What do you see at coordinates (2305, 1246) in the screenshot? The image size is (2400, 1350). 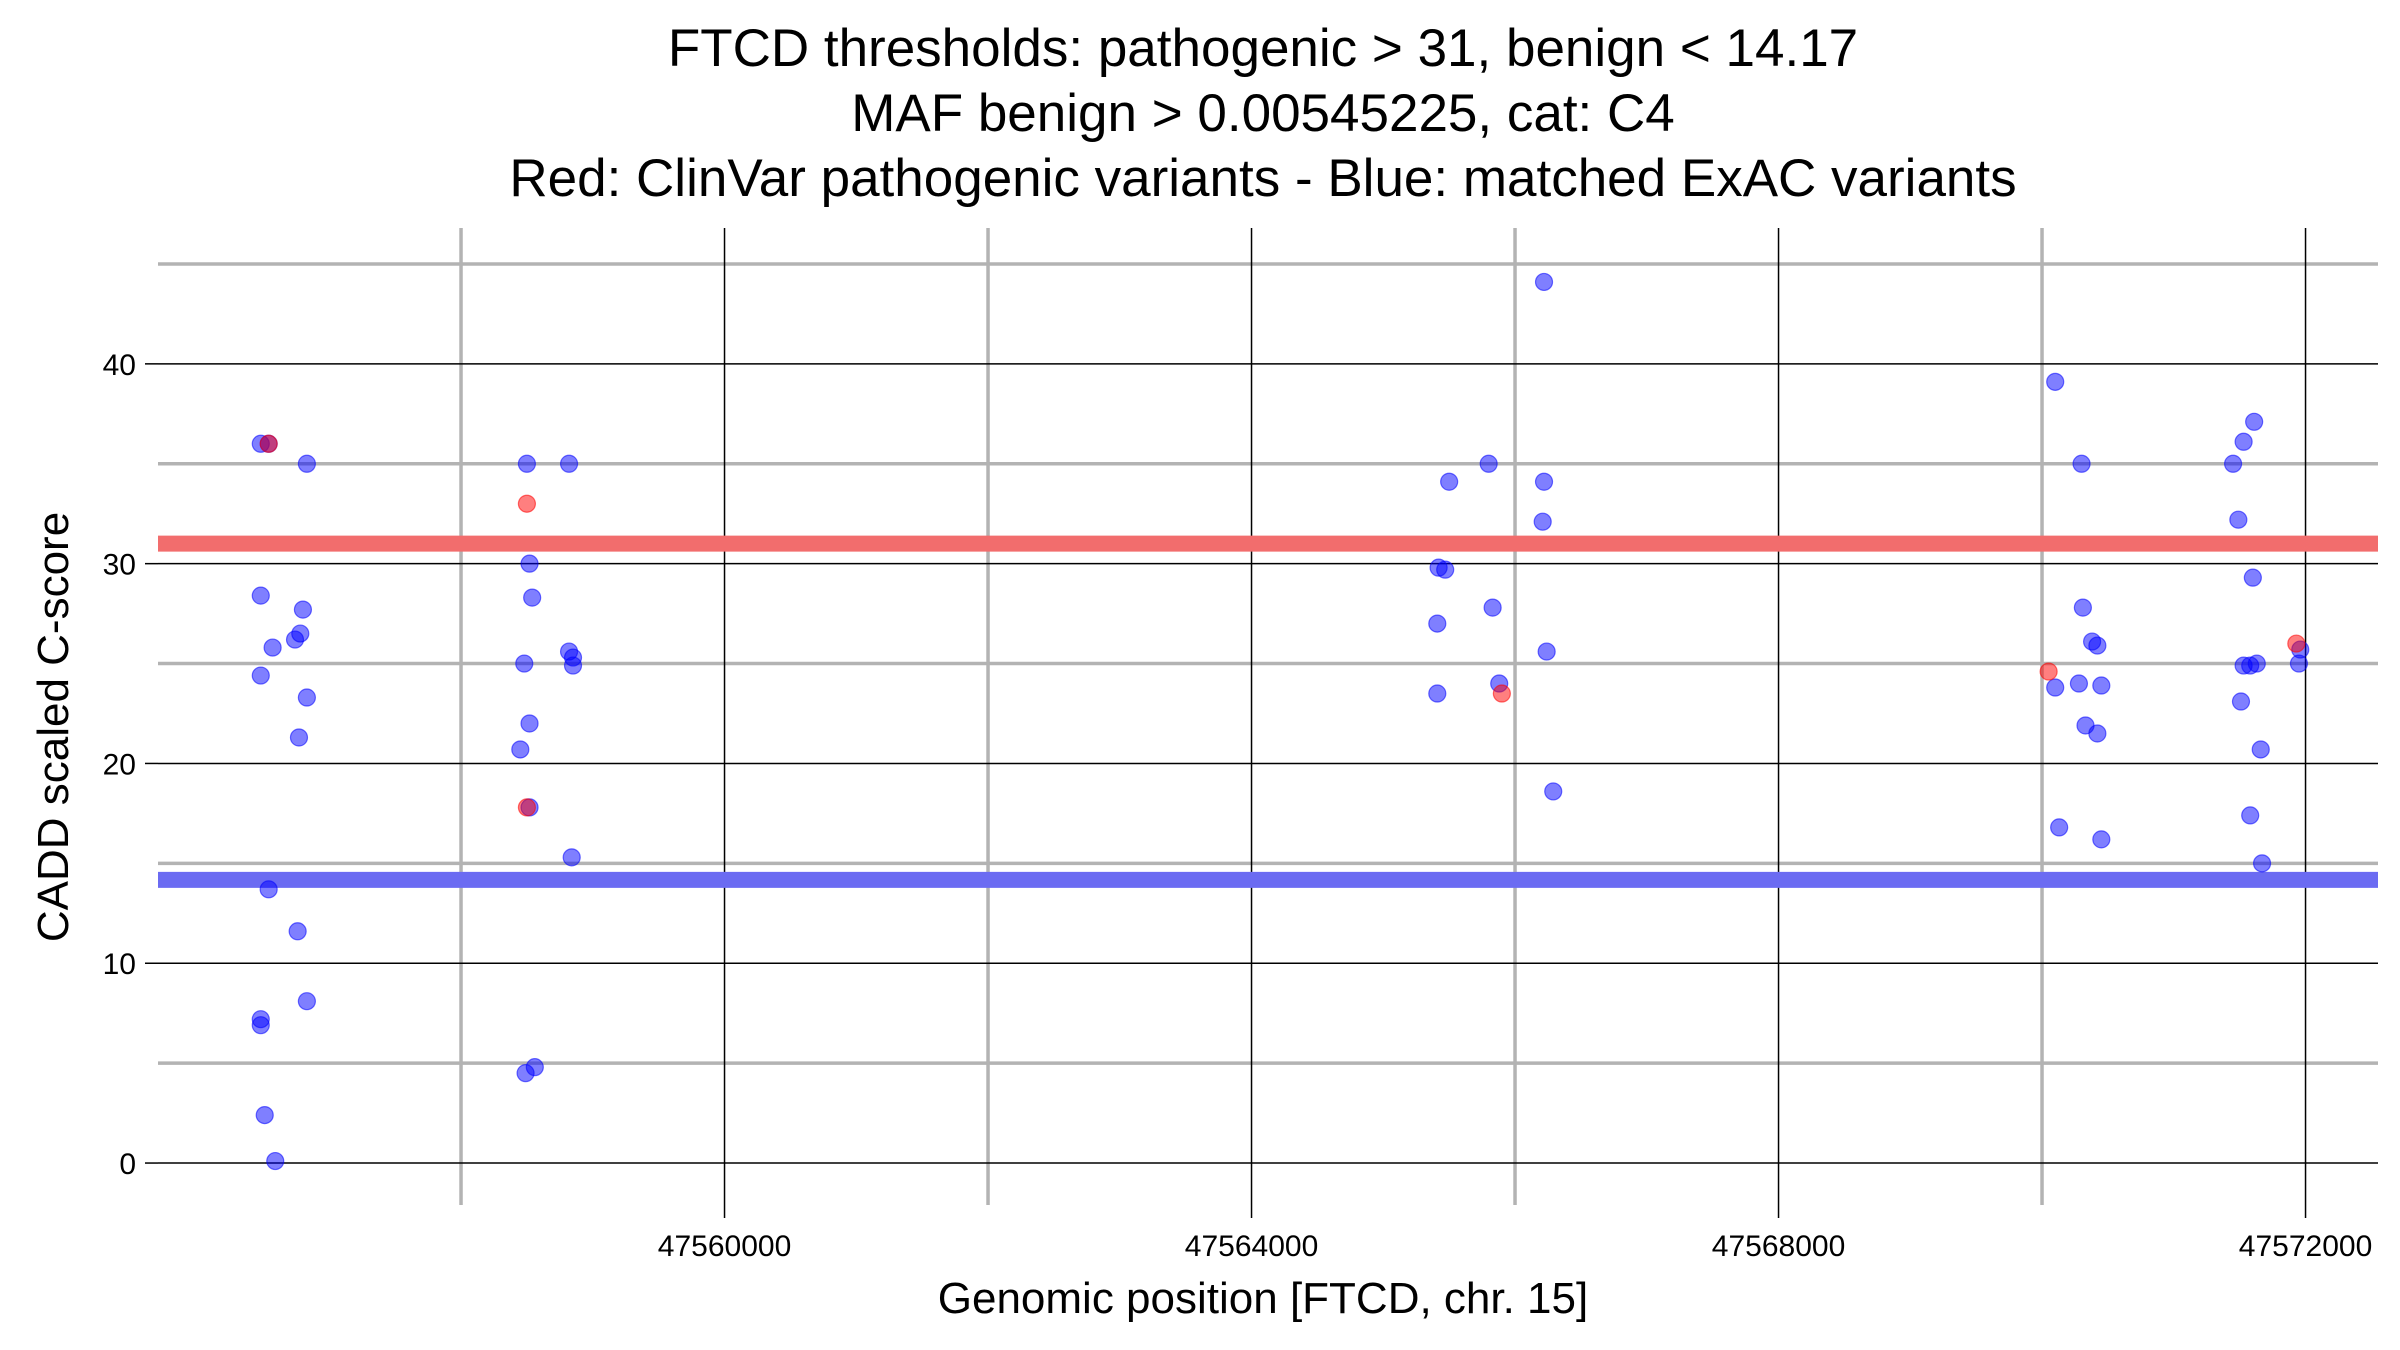 I see `x-tick-label: 47572000` at bounding box center [2305, 1246].